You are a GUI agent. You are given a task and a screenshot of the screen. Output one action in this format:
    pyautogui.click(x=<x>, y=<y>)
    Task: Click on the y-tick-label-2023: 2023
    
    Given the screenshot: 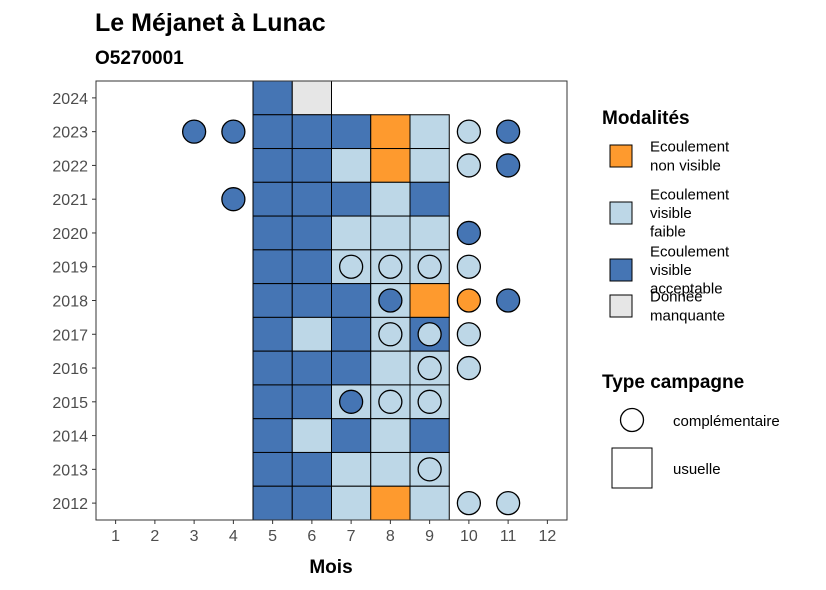 What is the action you would take?
    pyautogui.click(x=70, y=133)
    